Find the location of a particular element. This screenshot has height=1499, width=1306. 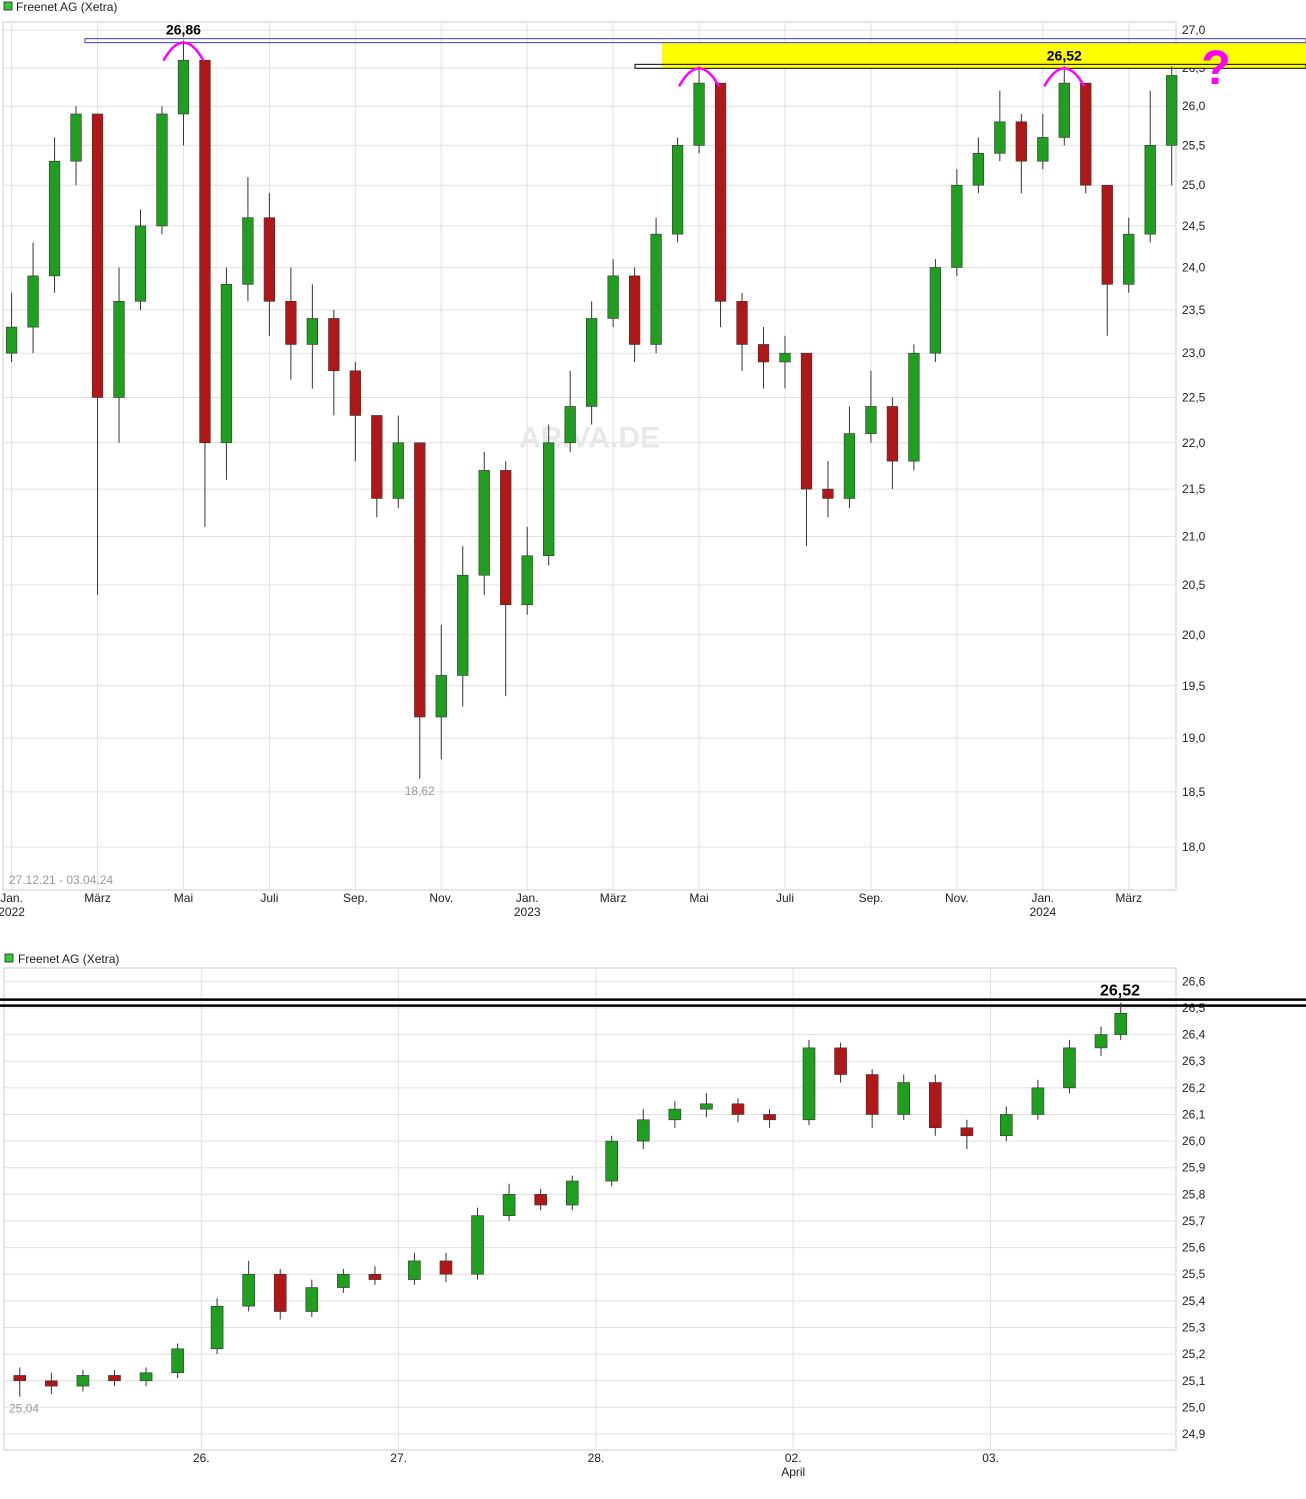

y-tick-label: 25,9 is located at coordinates (1194, 1168).